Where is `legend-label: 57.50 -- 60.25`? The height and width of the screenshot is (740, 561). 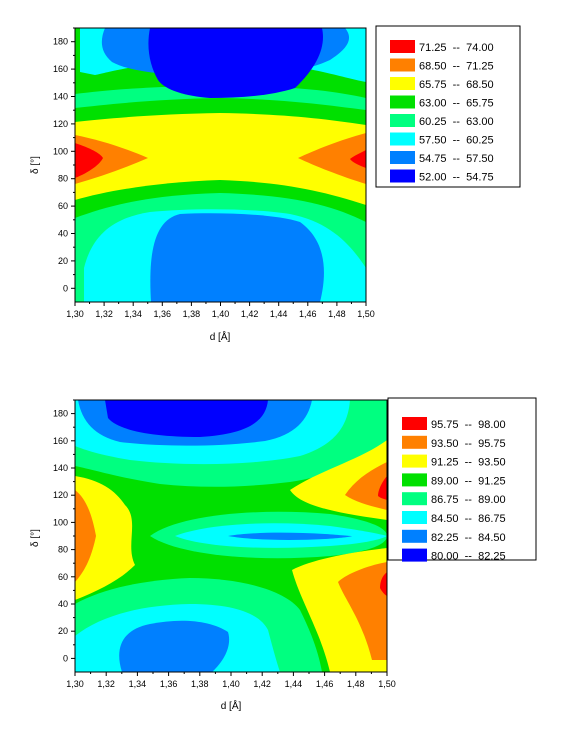 legend-label: 57.50 -- 60.25 is located at coordinates (456, 141).